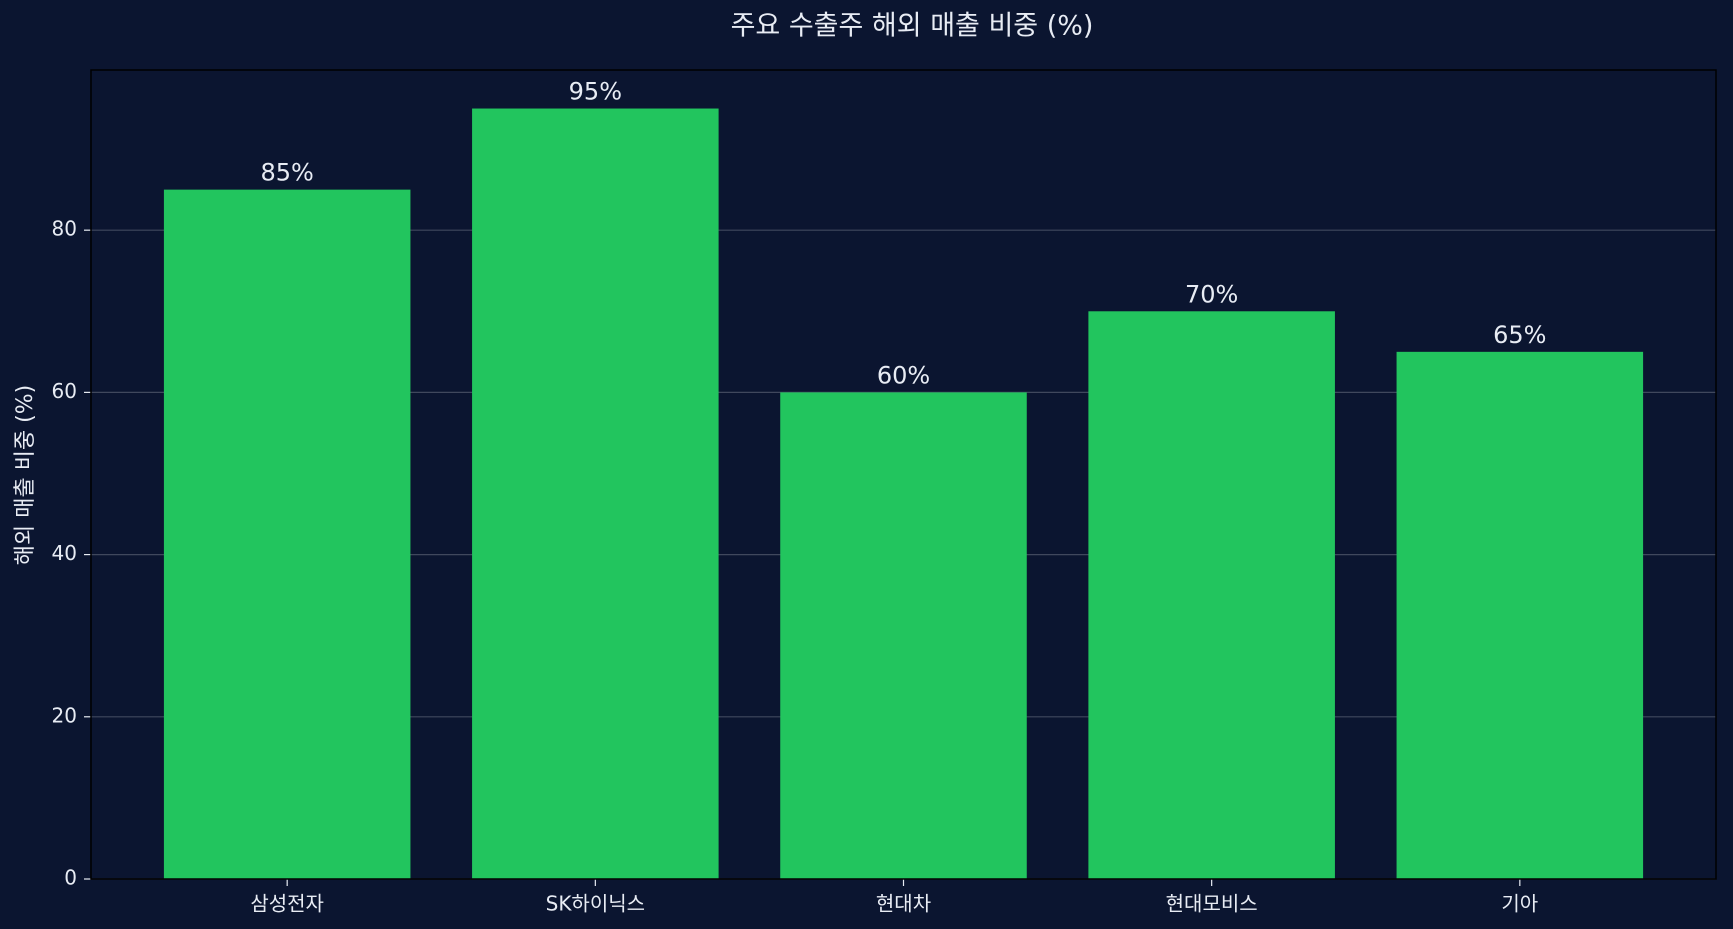  What do you see at coordinates (1211, 294) in the screenshot?
I see `value-label: 70%` at bounding box center [1211, 294].